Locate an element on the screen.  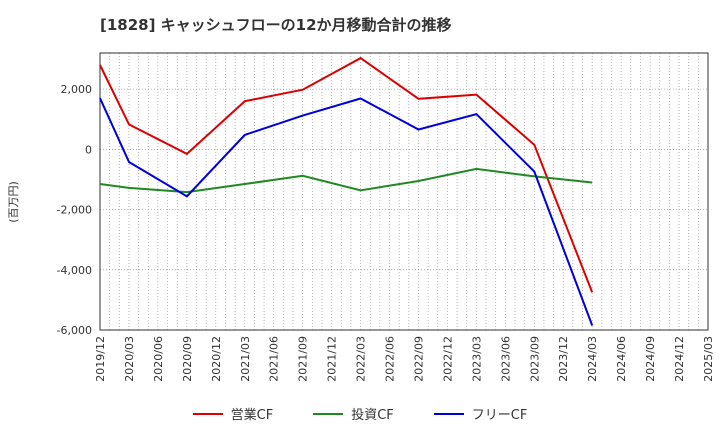
chart-title: [1828] キャッシュフローの12か月移動合計の推移 is located at coordinates (276, 25).